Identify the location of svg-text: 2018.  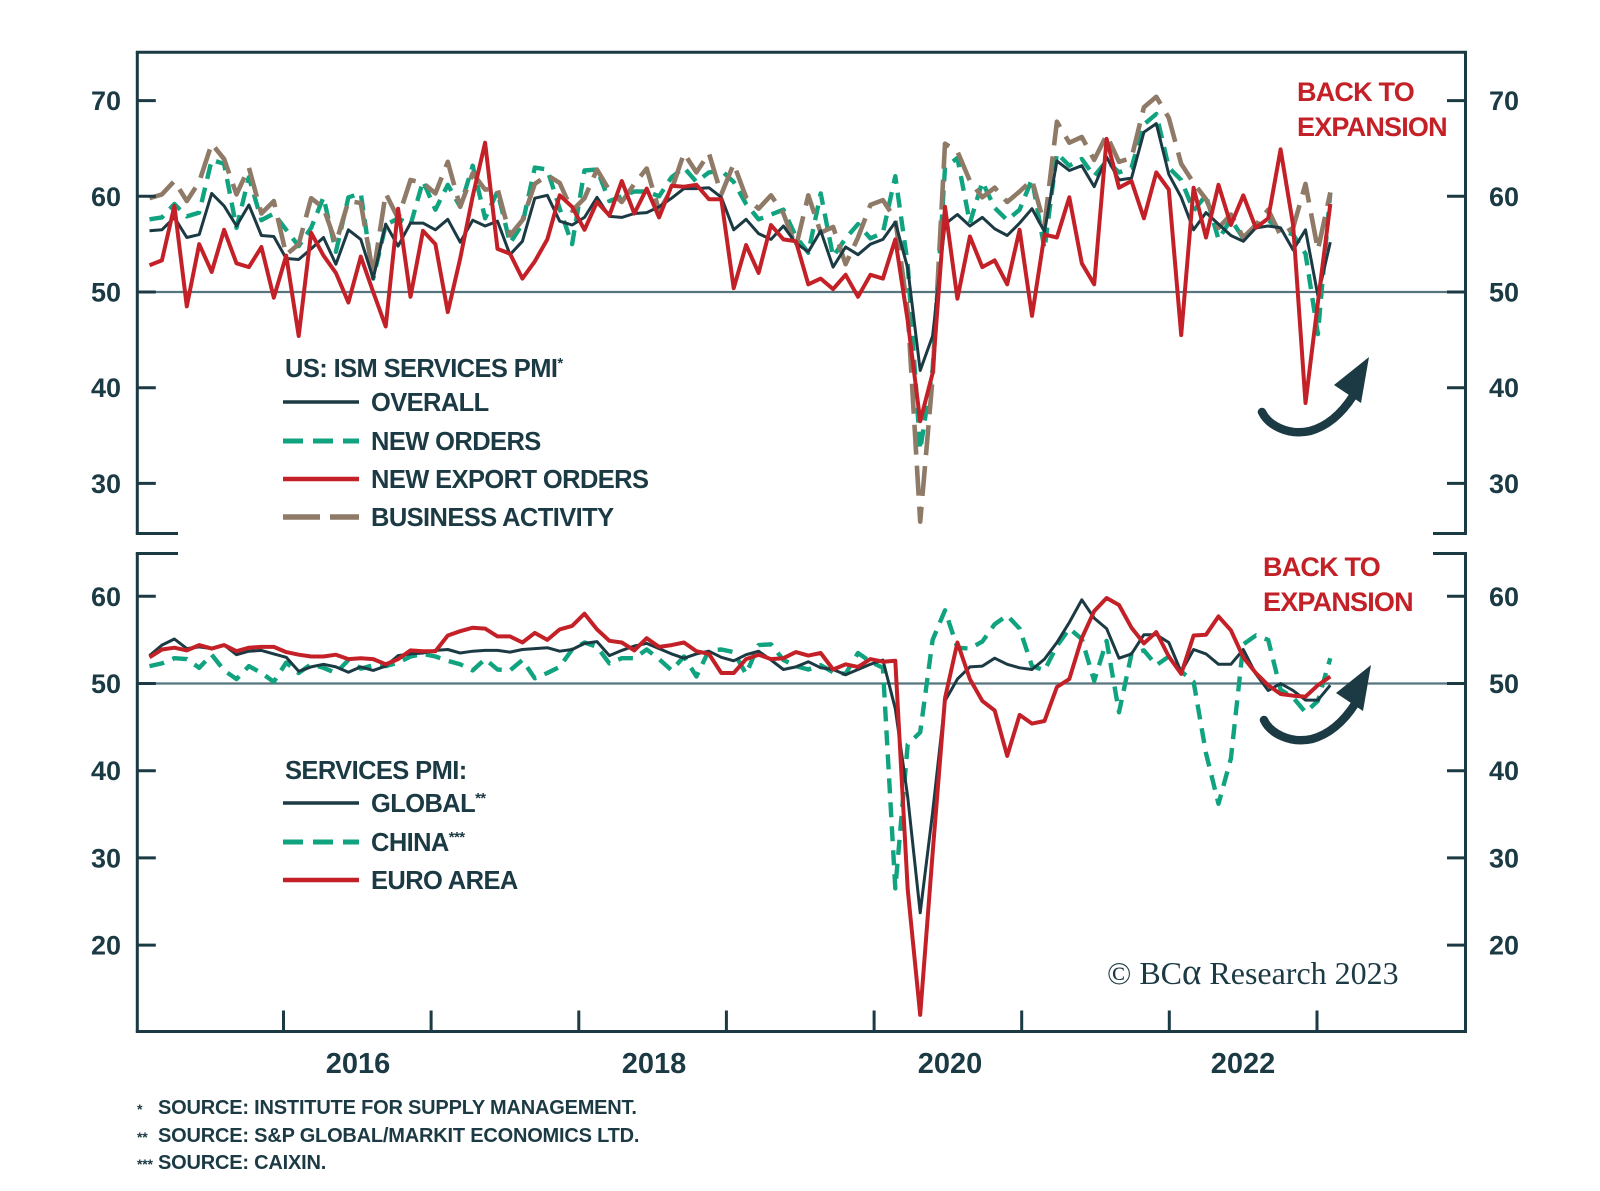
(654, 1064).